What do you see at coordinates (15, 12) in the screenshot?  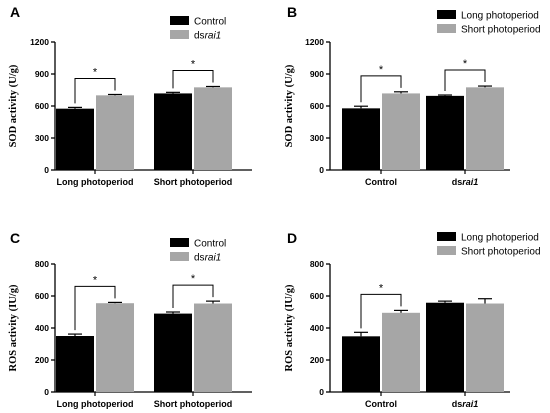 I see `panel-letter: A` at bounding box center [15, 12].